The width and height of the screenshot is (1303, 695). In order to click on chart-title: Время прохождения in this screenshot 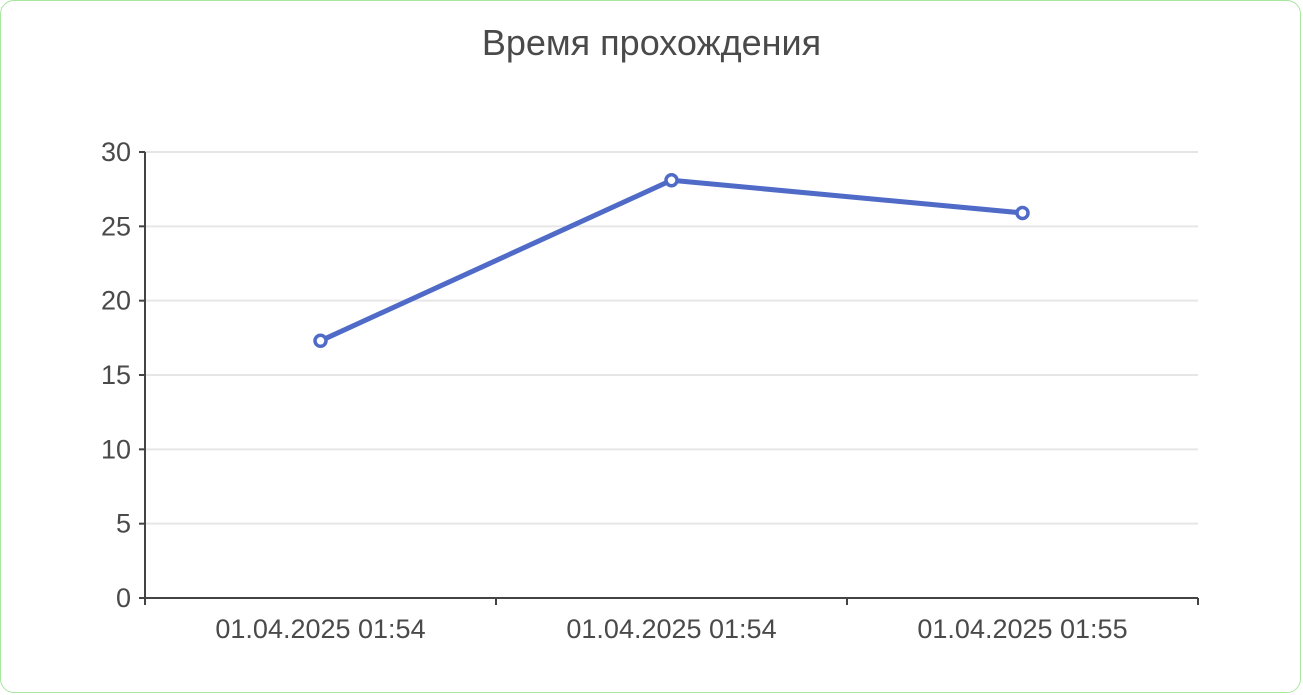, I will do `click(651, 42)`.